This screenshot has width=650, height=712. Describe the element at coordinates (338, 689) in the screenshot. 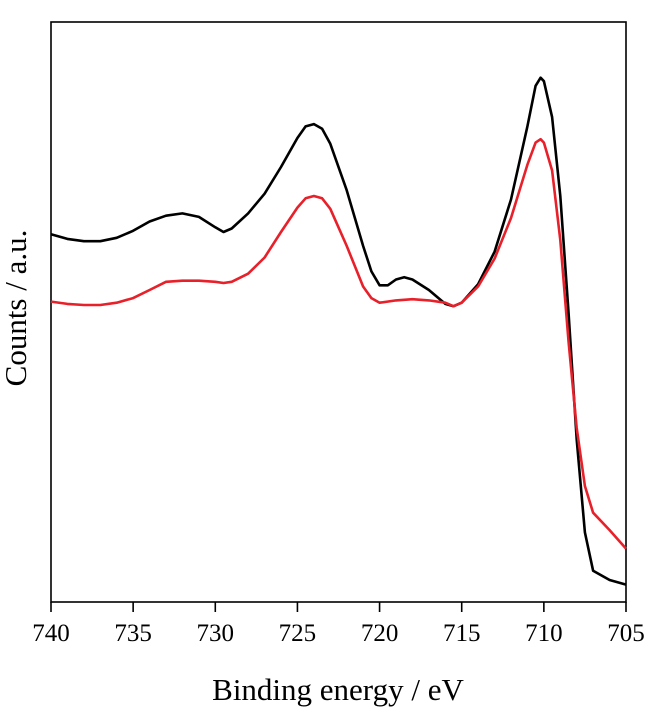

I see `x-axis-title: Binding energy / eV` at that location.